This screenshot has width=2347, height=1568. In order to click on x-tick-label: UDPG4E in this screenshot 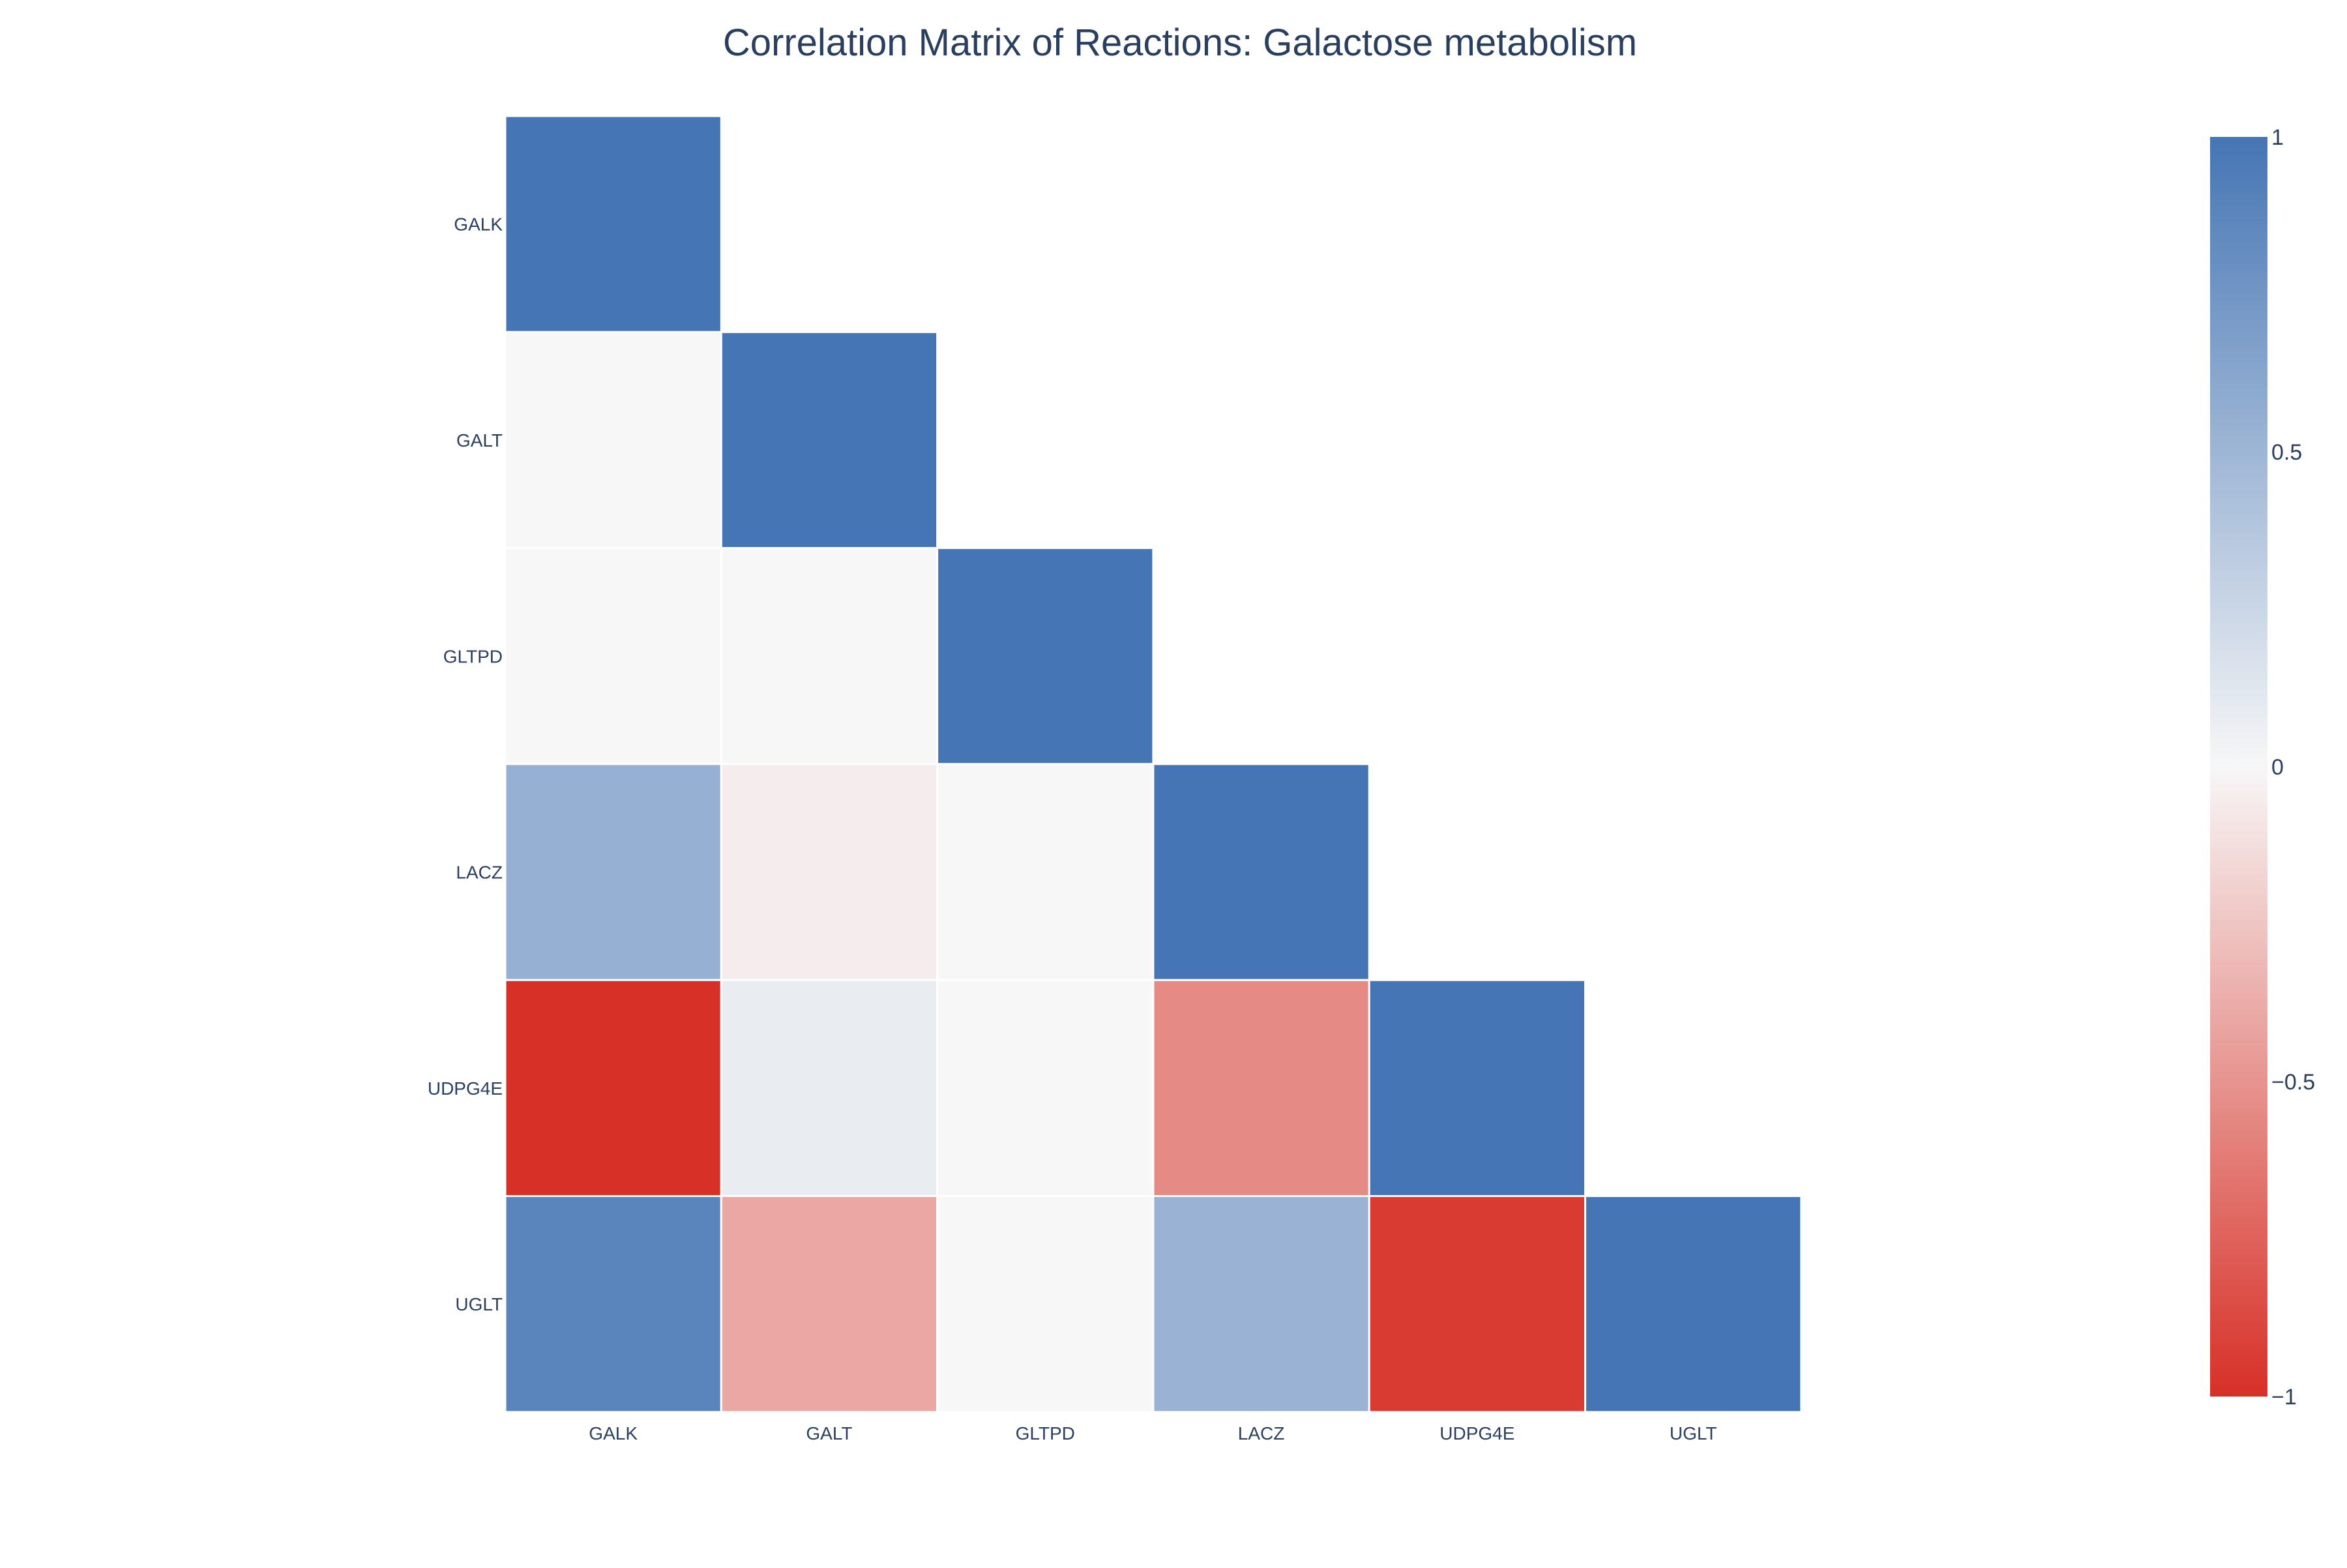, I will do `click(1476, 1433)`.